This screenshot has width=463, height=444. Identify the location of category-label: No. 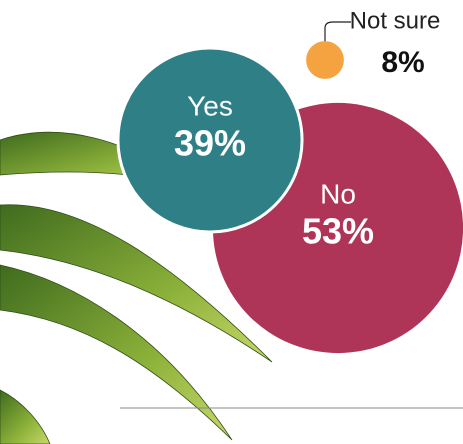
(338, 193).